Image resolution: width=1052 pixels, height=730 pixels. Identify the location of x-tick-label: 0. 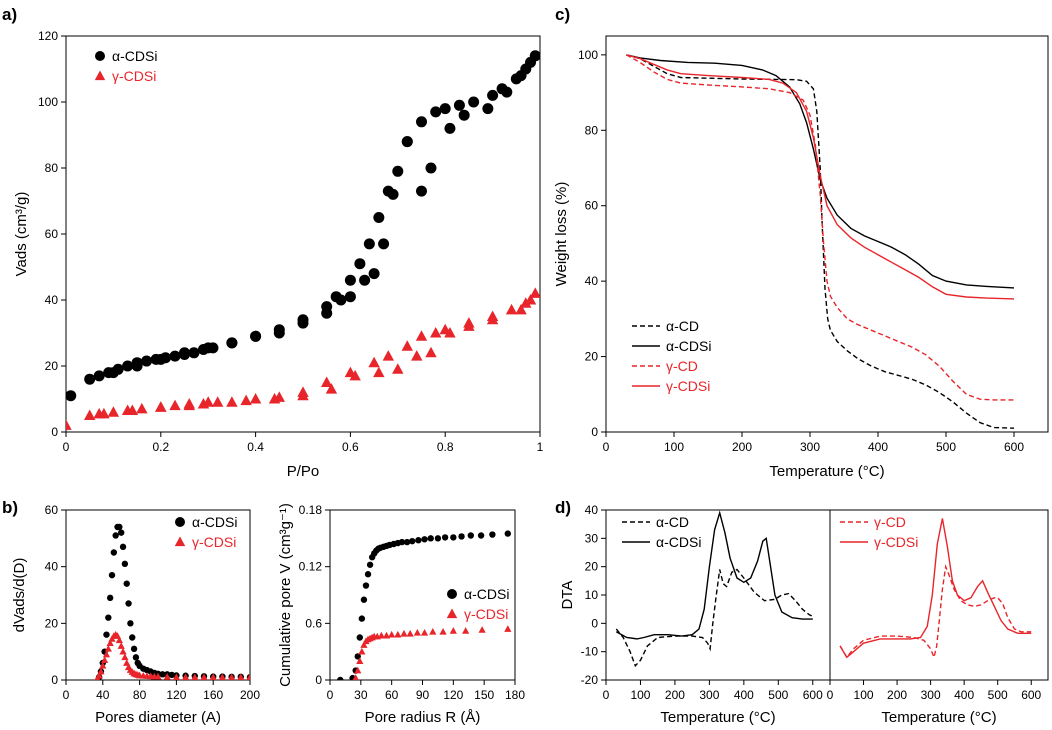
(330, 695).